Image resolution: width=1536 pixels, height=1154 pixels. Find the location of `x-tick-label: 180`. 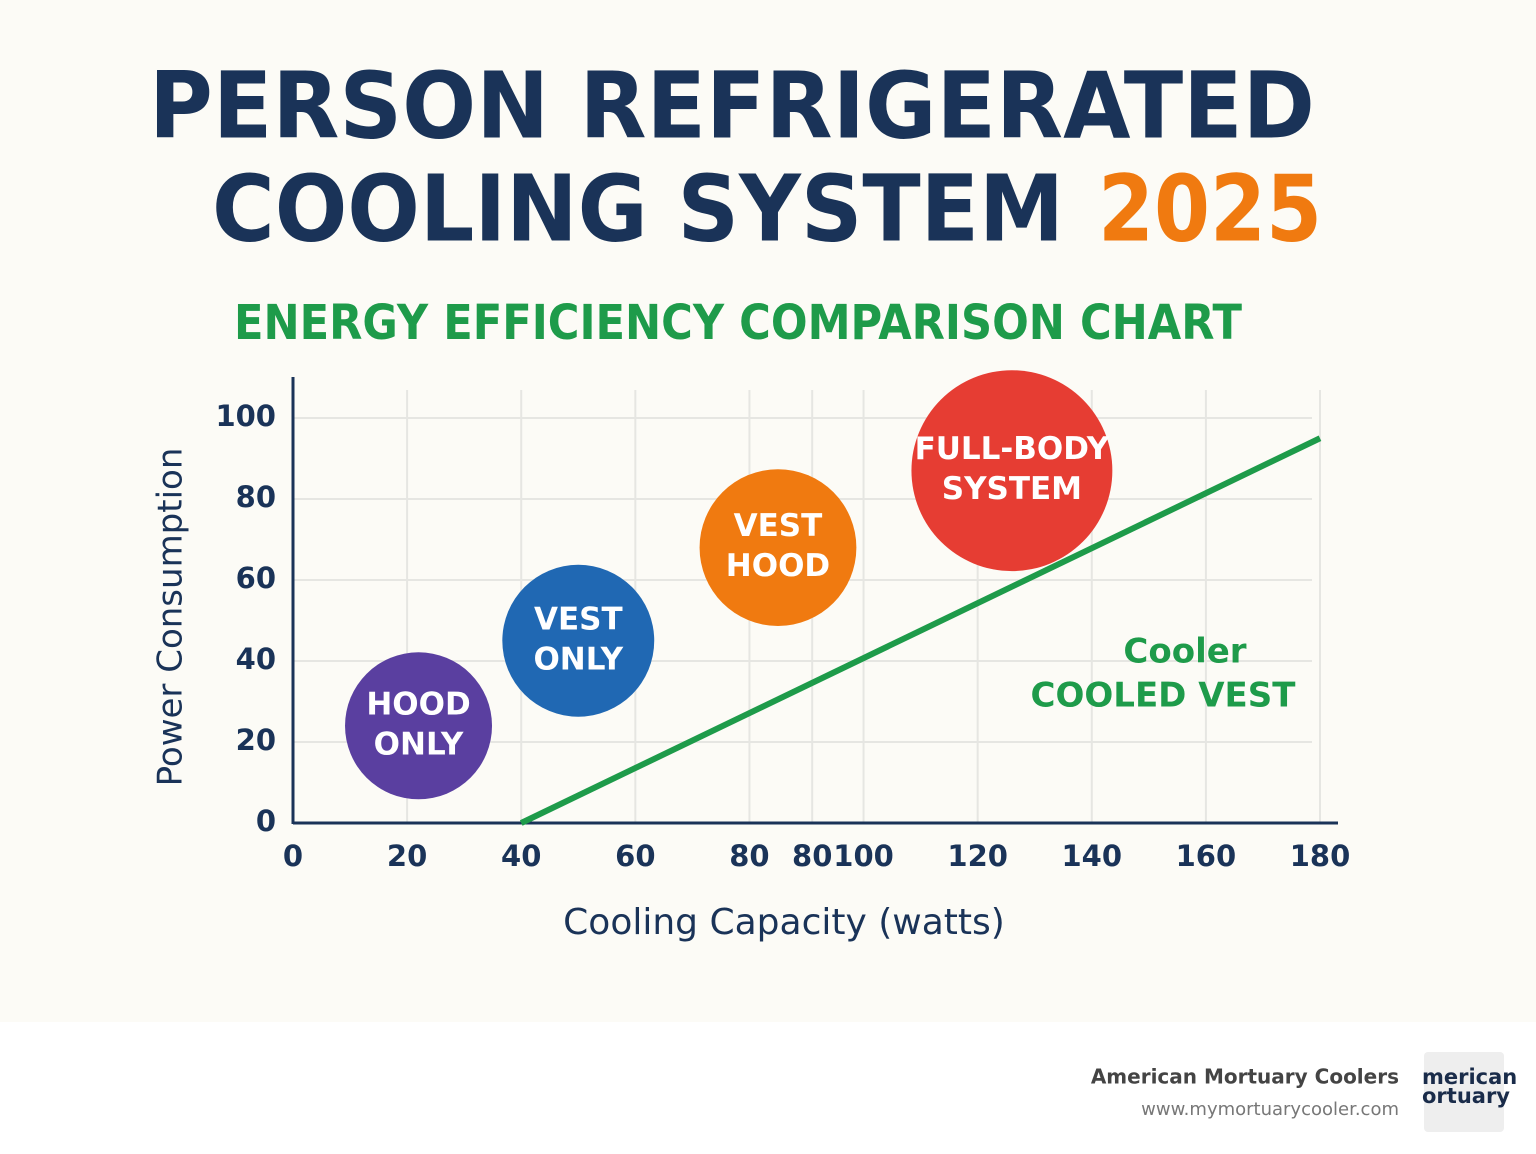

x-tick-label: 180 is located at coordinates (1320, 856).